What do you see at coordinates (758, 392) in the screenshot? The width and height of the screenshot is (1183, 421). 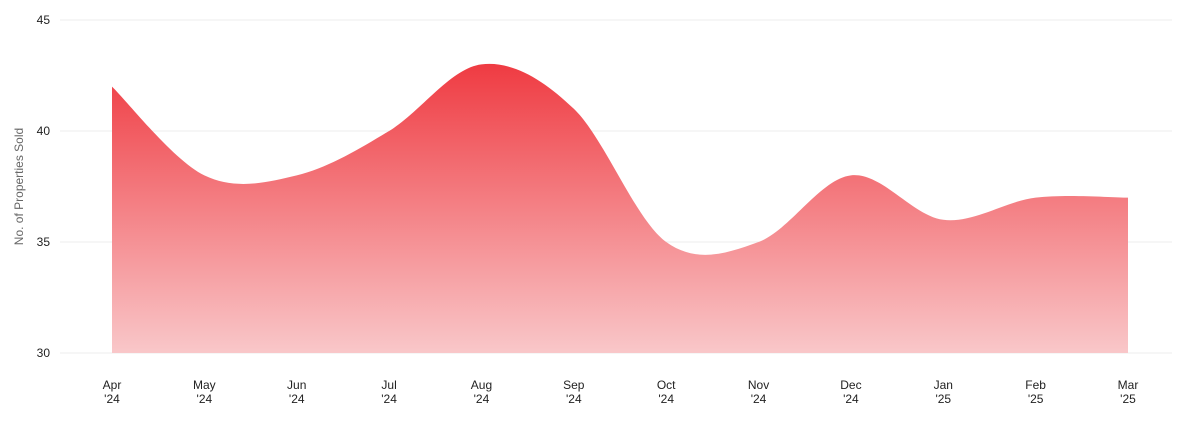 I see `x-tick-label: Nov '24` at bounding box center [758, 392].